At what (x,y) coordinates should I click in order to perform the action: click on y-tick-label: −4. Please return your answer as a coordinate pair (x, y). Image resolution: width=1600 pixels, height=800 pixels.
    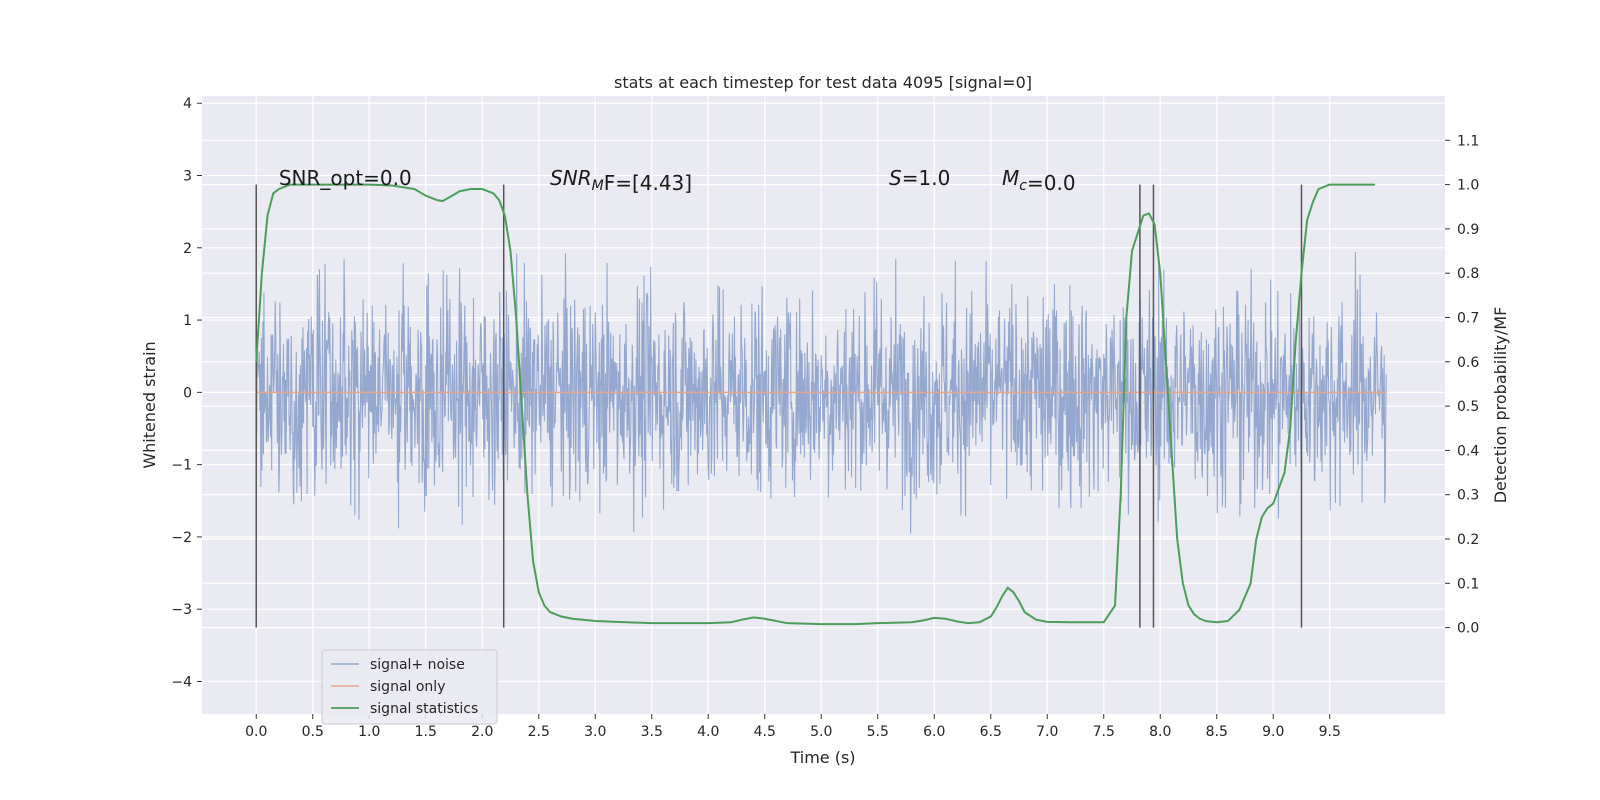
    Looking at the image, I should click on (181, 682).